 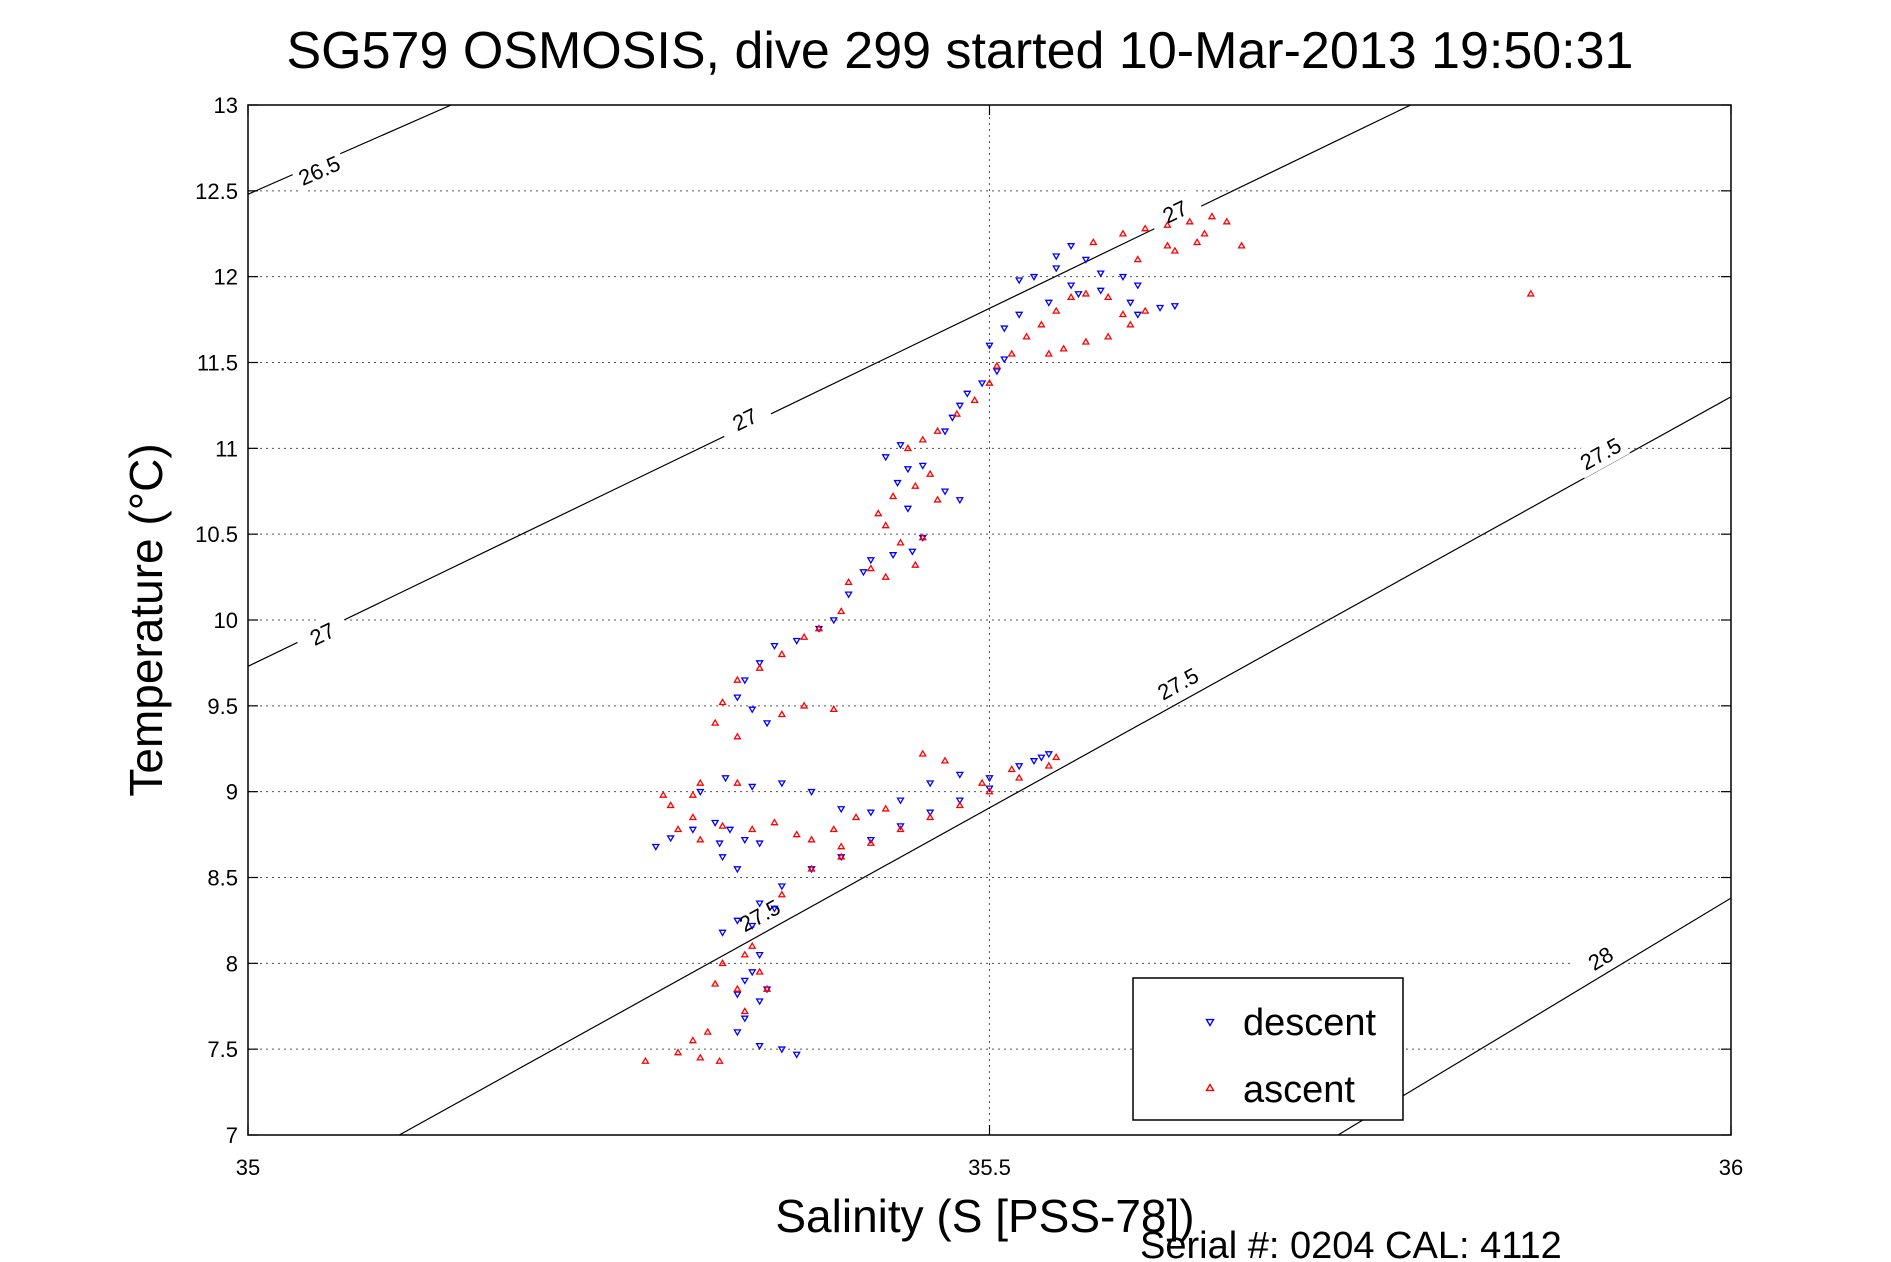 I want to click on legend-label-ascent: ascent, so click(x=1299, y=1090).